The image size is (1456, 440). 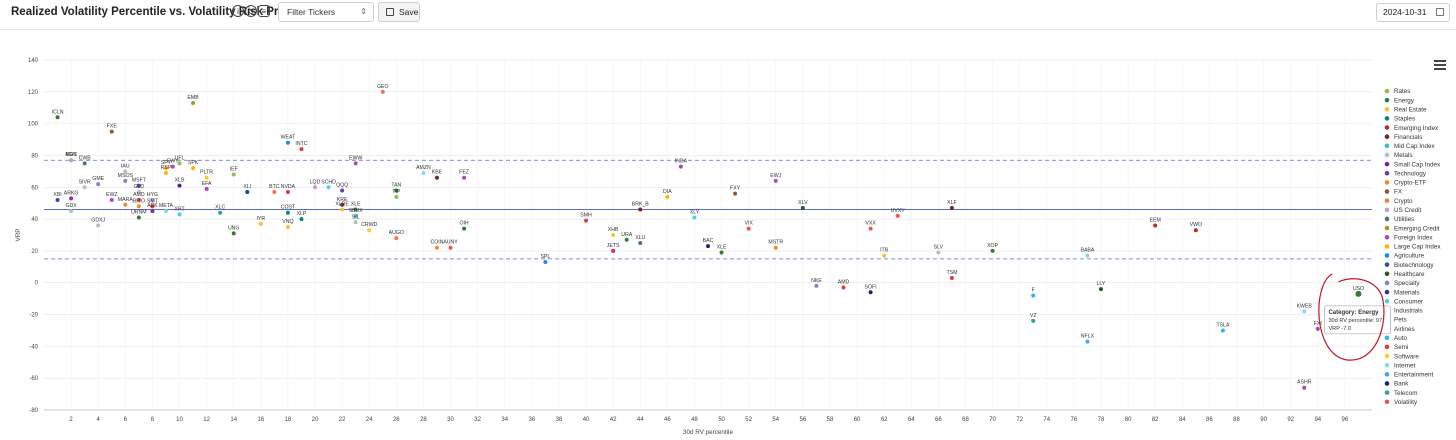 I want to click on data-point: VIX, so click(x=748, y=226).